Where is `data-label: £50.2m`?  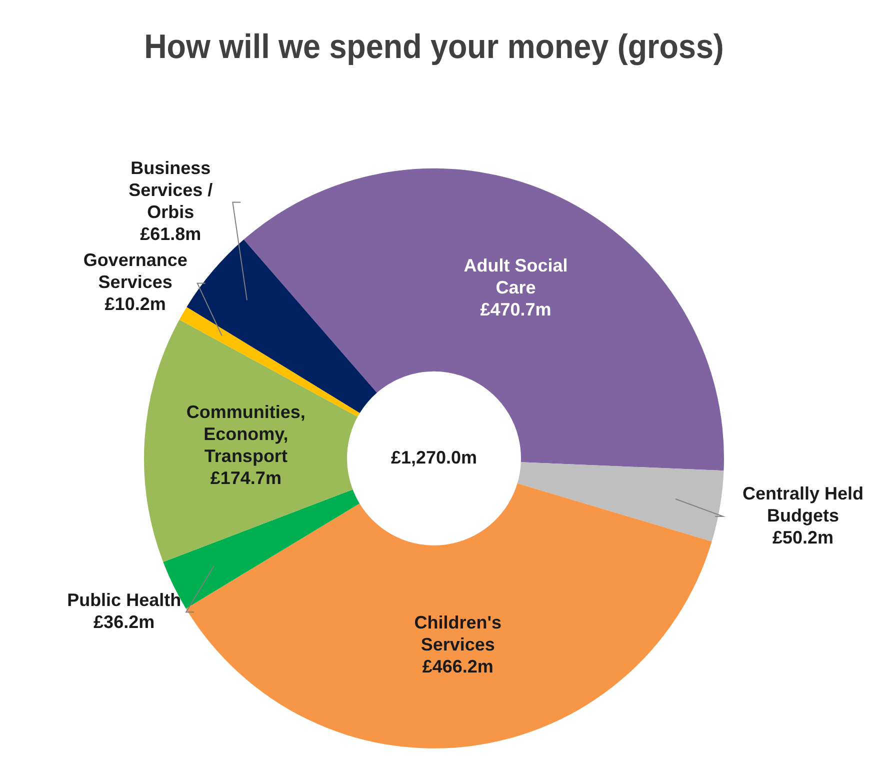
data-label: £50.2m is located at coordinates (803, 537).